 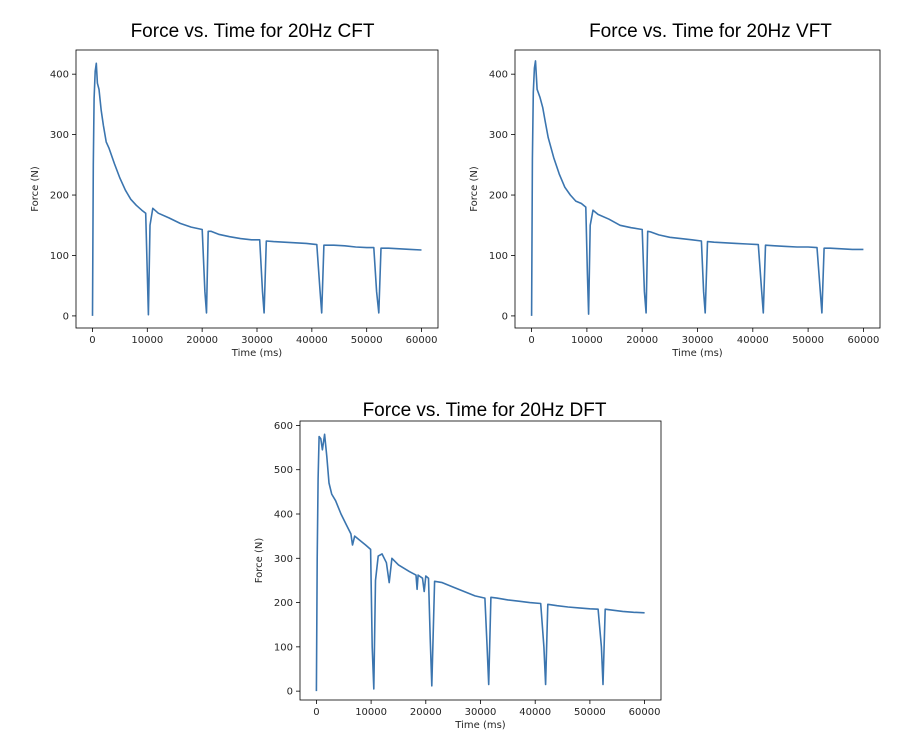 What do you see at coordinates (480, 725) in the screenshot?
I see `x-axis-label-dft: Time (ms)` at bounding box center [480, 725].